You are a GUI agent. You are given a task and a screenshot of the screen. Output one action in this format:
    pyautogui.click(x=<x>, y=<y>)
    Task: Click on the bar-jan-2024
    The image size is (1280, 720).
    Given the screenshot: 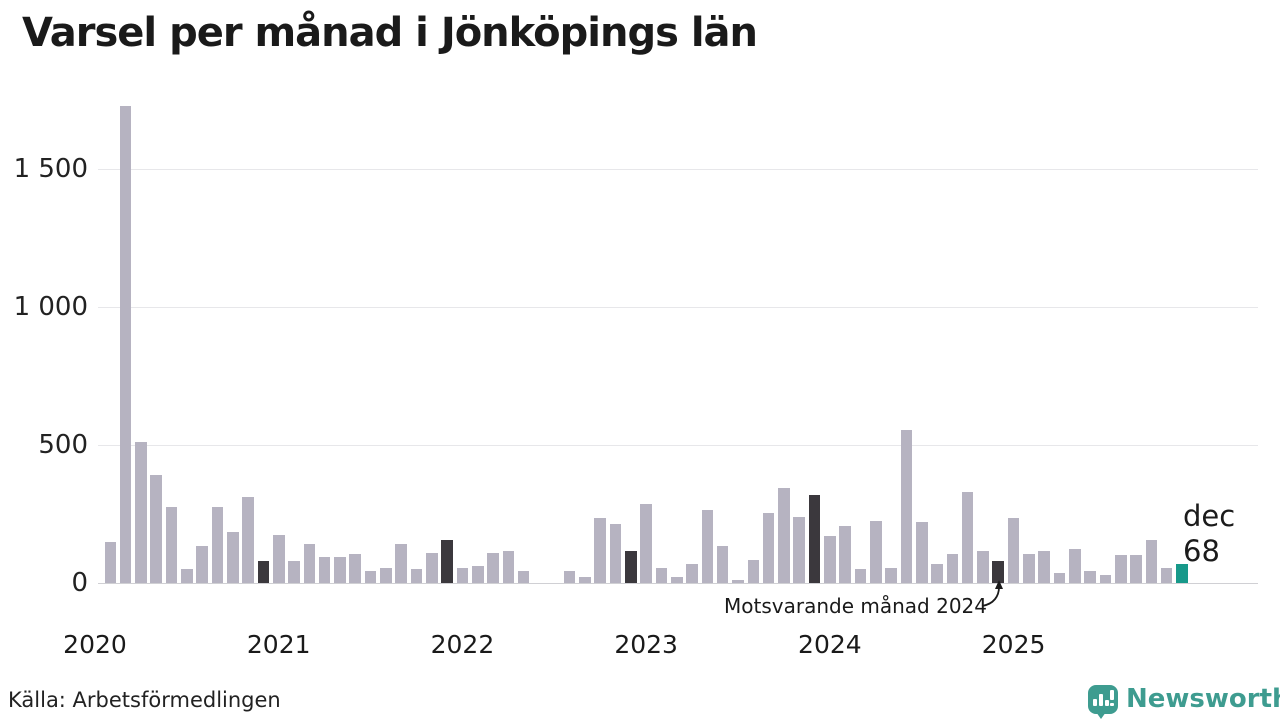 What is the action you would take?
    pyautogui.click(x=830, y=559)
    